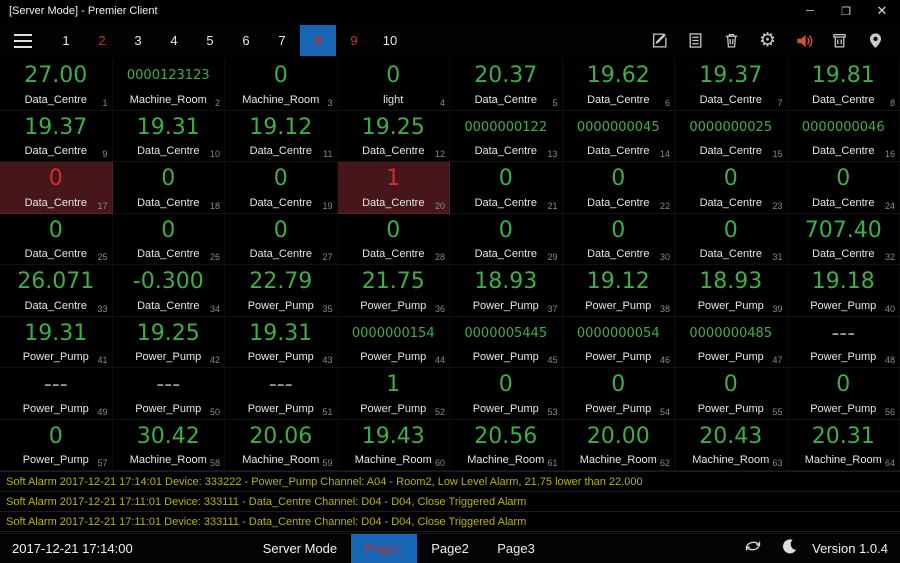  Describe the element at coordinates (393, 394) in the screenshot. I see `channel-cell: 1 Power_Pump 52` at that location.